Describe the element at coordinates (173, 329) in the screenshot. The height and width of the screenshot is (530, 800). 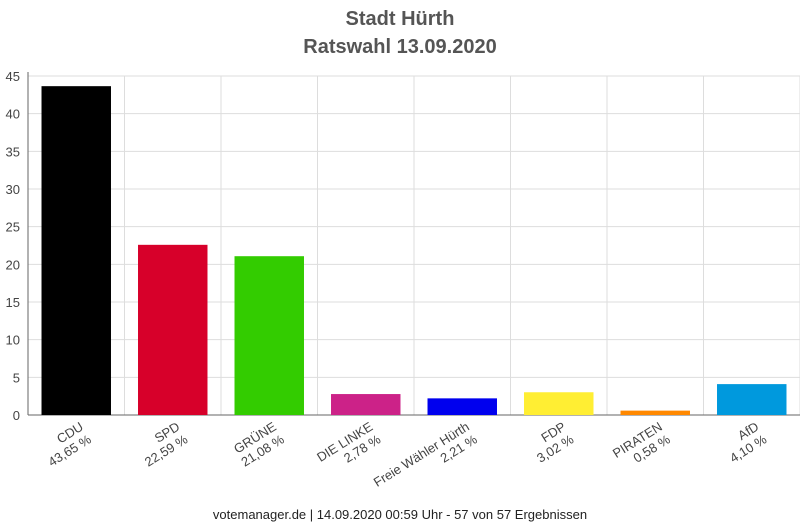
I see `bar-spd` at that location.